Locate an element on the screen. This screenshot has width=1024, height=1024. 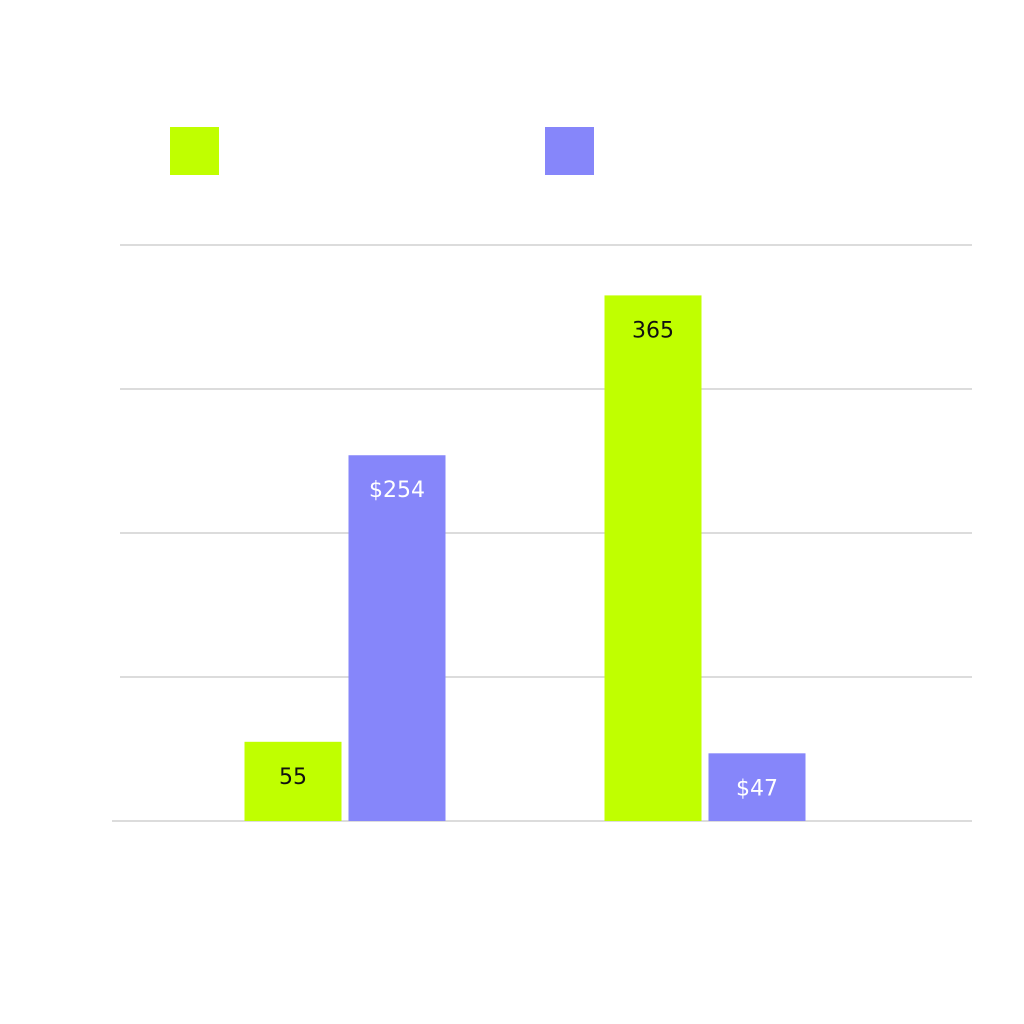
data-label: $254 is located at coordinates (397, 490).